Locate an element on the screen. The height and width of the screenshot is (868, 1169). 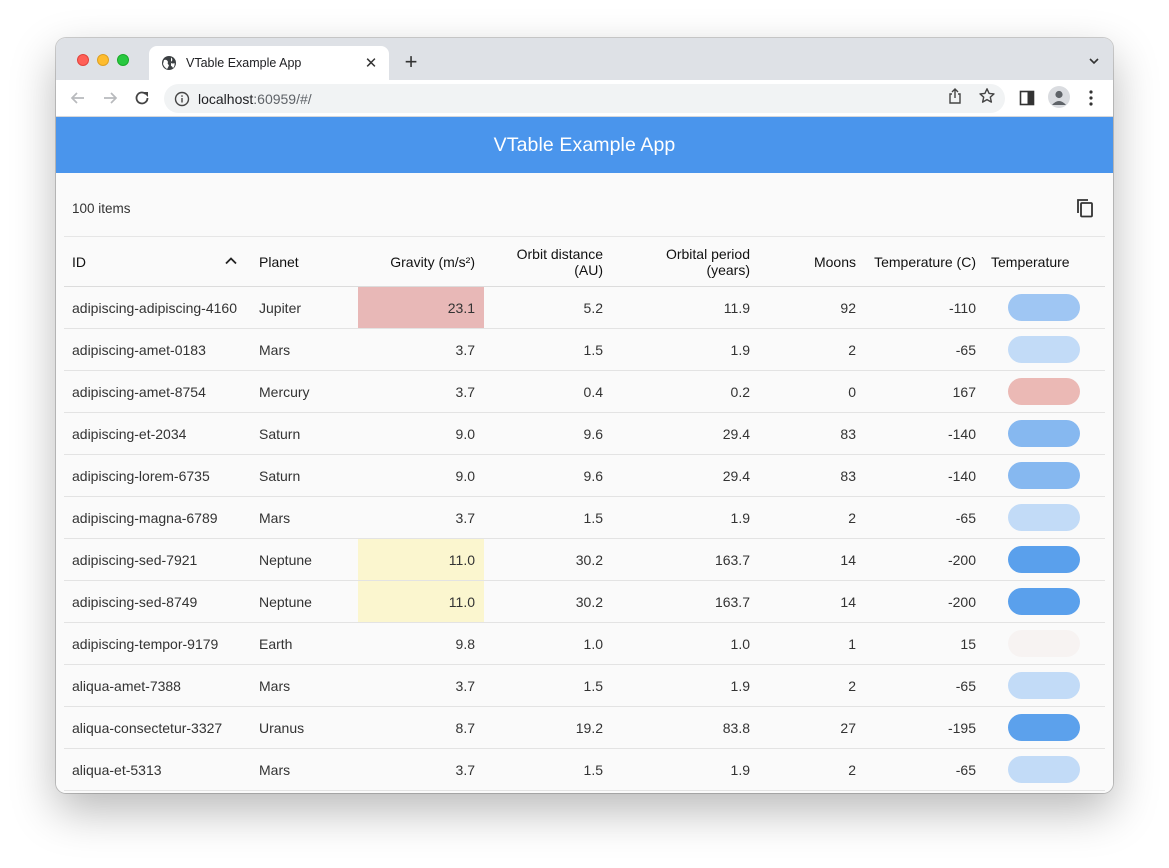
planet-cell: Earth is located at coordinates (276, 643).